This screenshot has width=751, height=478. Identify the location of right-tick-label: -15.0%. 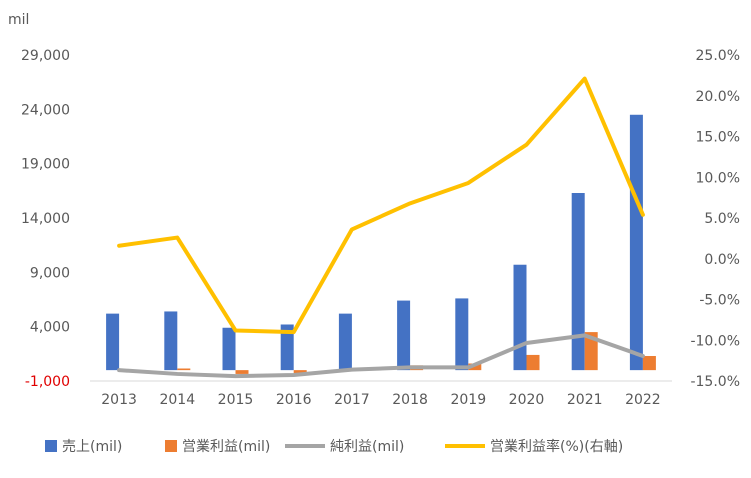
(715, 382).